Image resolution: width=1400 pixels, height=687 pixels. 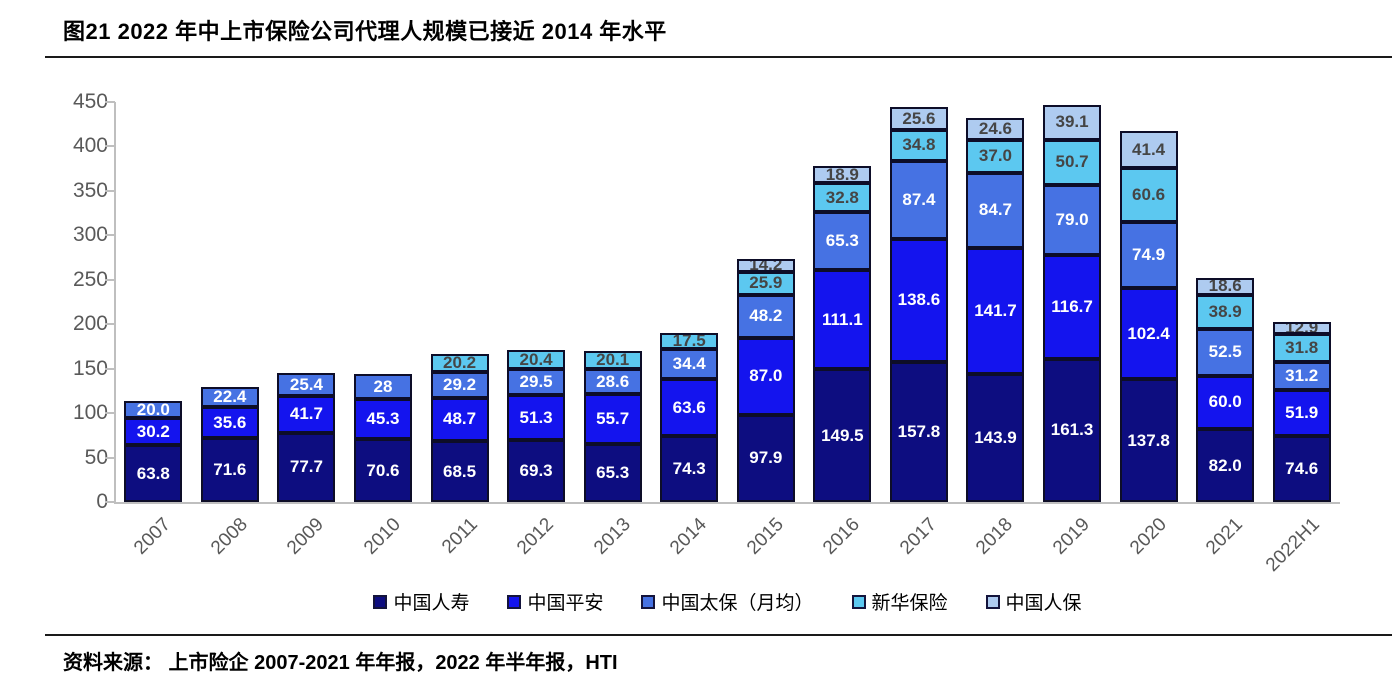 I want to click on x-axis-tick-label: 2011, so click(x=459, y=536).